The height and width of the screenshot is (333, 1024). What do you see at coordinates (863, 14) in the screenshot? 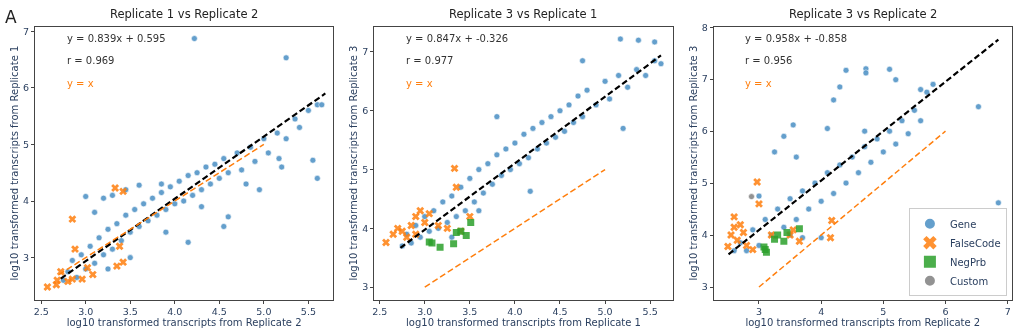
I see `chart-title: Replicate 3 vs Replicate 2` at bounding box center [863, 14].